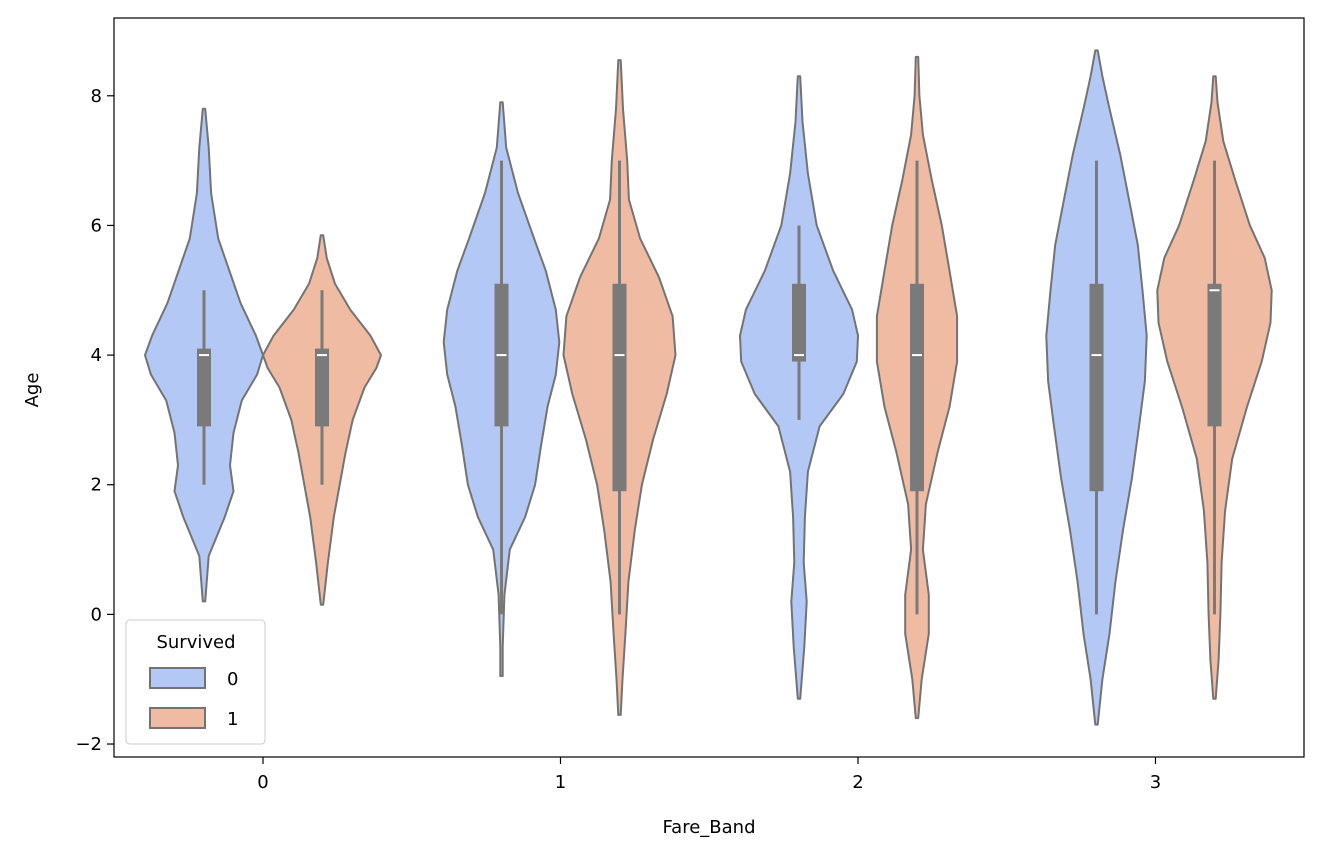 The image size is (1323, 858). I want to click on y-axis: −2 0 2 4 6 8, so click(94, 420).